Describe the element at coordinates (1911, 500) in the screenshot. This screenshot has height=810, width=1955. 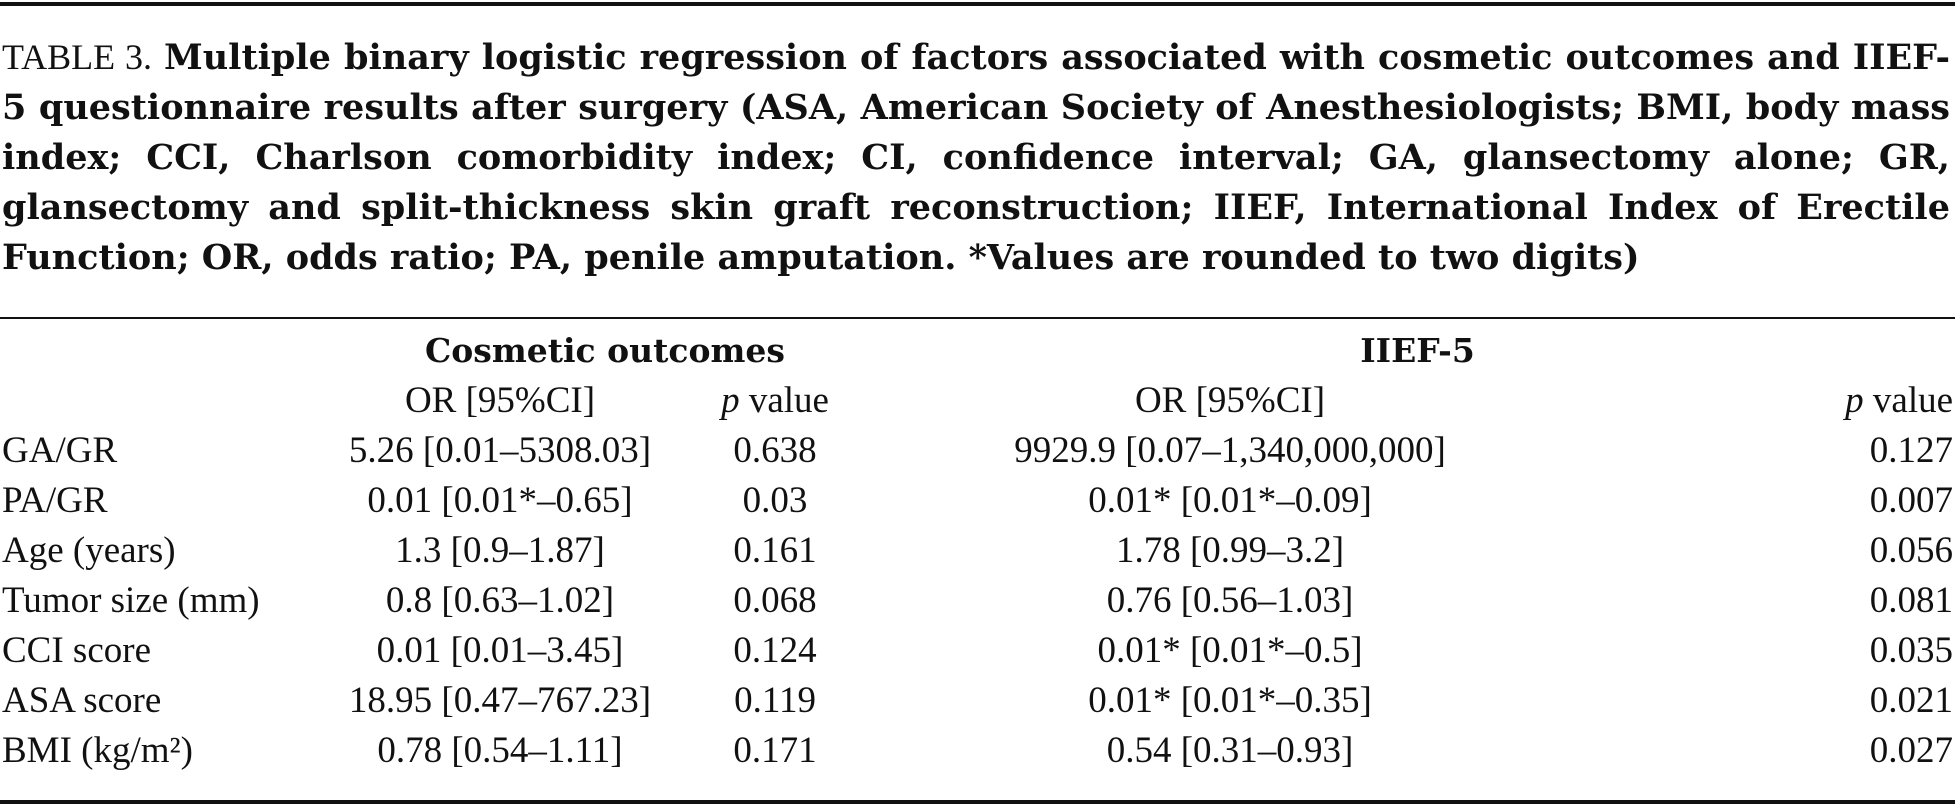
I see `p-iief: 0.007` at that location.